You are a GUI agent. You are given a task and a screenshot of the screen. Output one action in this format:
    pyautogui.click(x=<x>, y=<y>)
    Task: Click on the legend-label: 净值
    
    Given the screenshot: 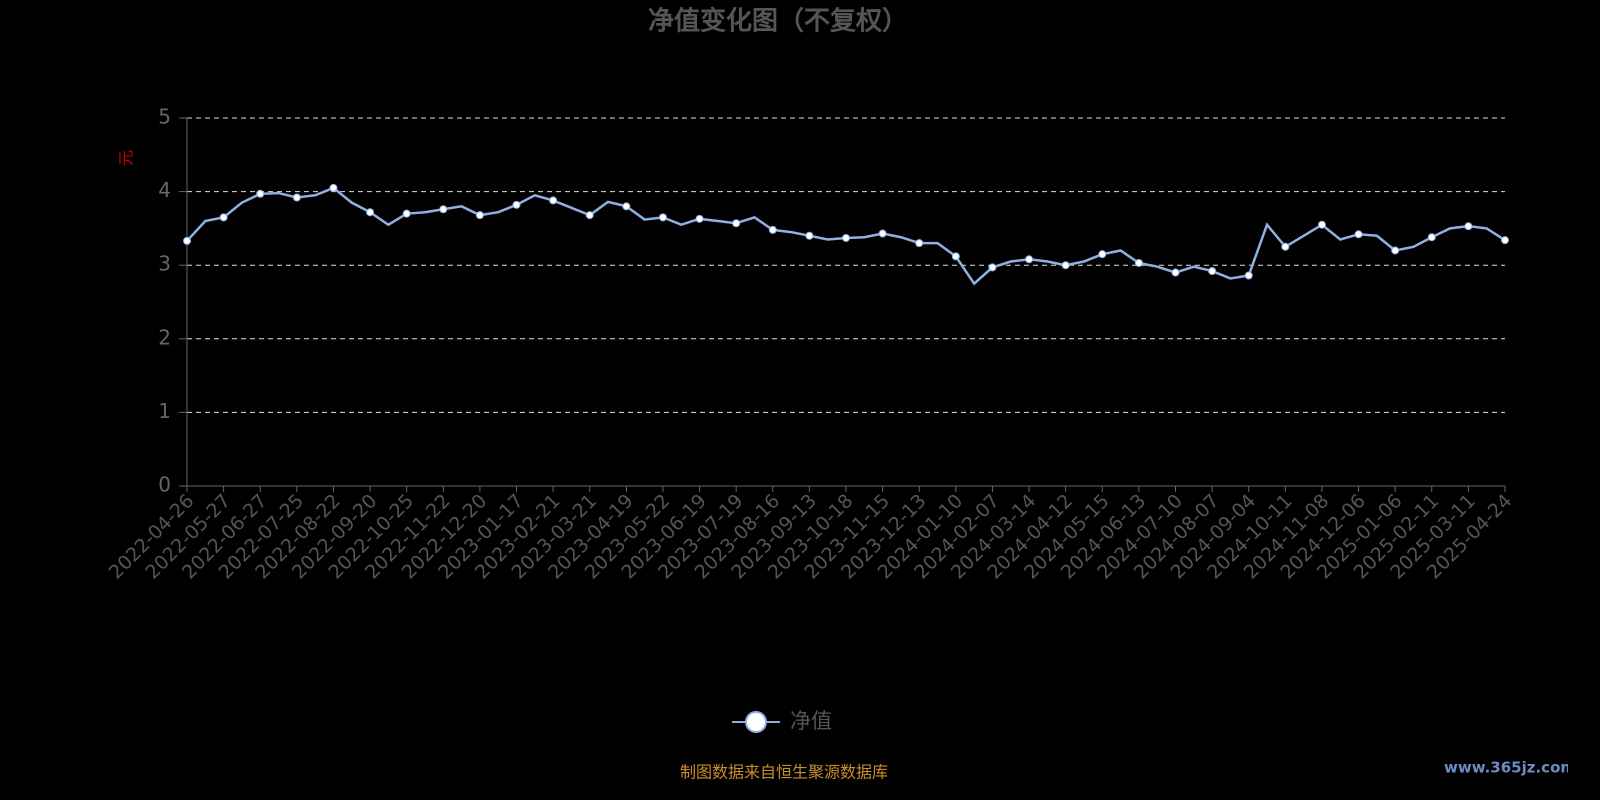 What is the action you would take?
    pyautogui.click(x=811, y=721)
    